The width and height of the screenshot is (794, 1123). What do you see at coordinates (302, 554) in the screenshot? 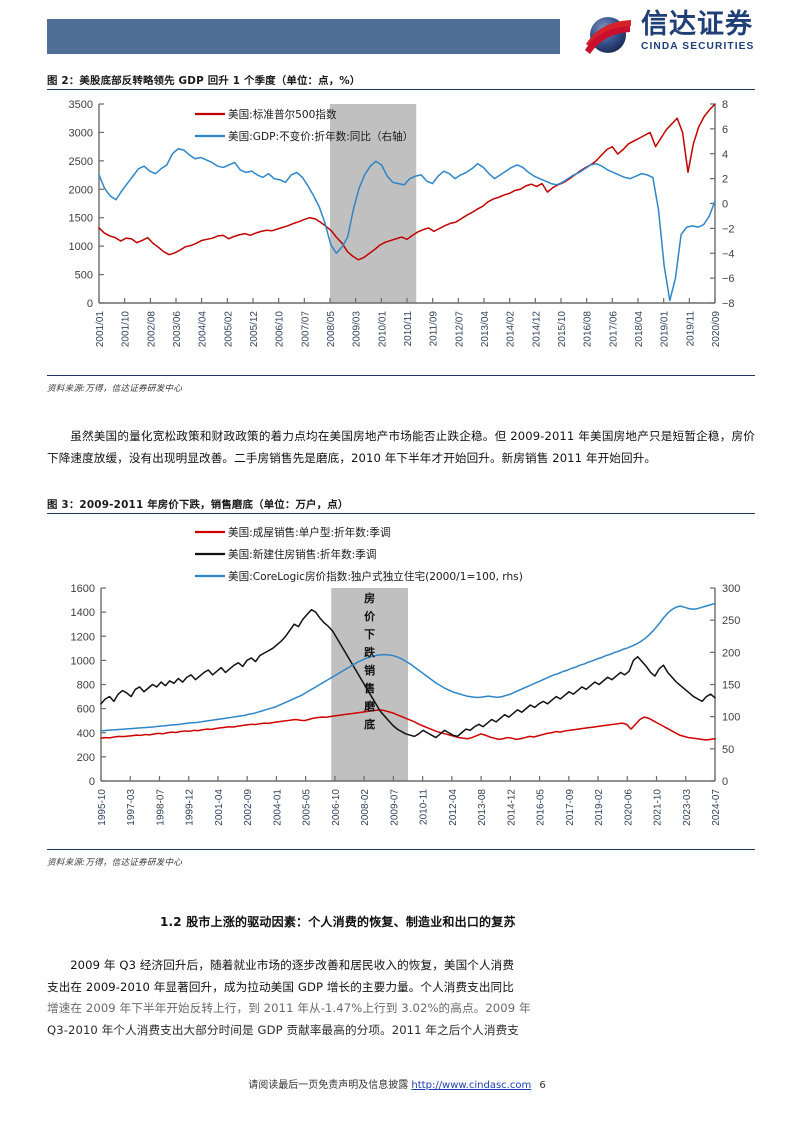
I see `svg-text: 美国:新建住房销售:折年数:季调` at bounding box center [302, 554].